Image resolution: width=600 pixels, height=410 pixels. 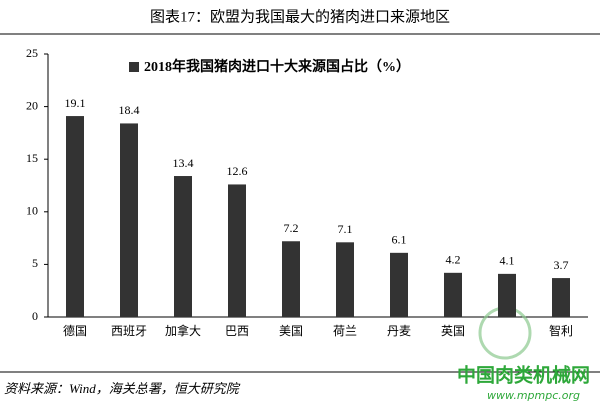 What do you see at coordinates (129, 331) in the screenshot?
I see `x-tick-label: 西班牙` at bounding box center [129, 331].